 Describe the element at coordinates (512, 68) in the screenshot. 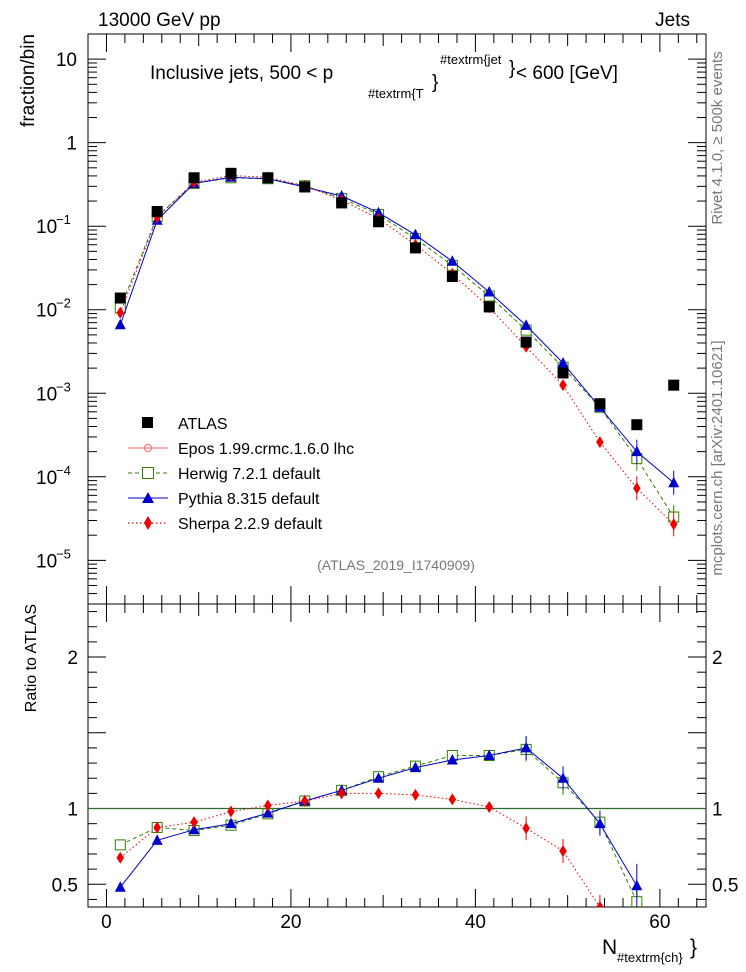

I see `title-sup-brace: }` at that location.